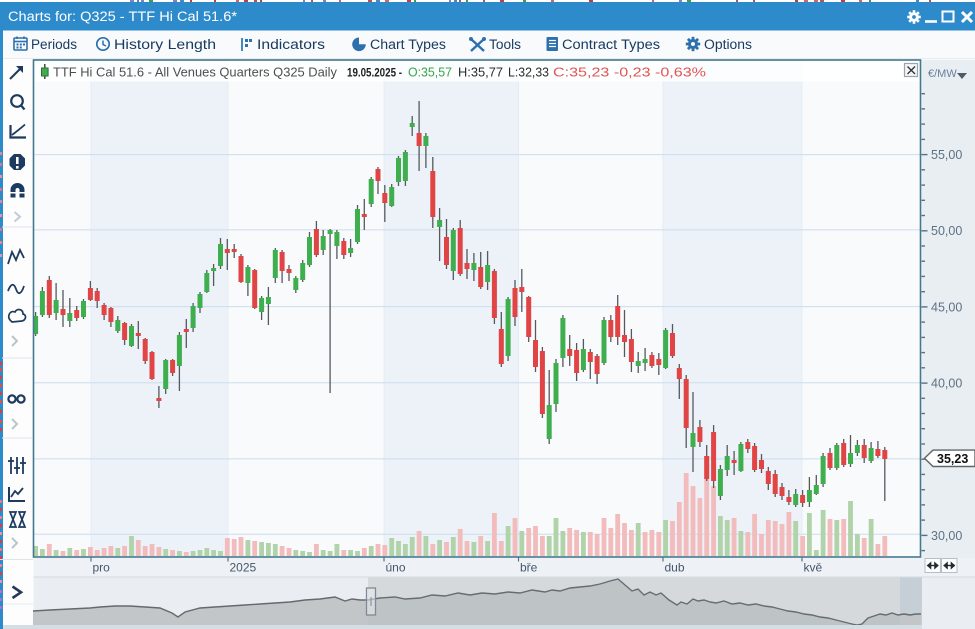  Describe the element at coordinates (946, 155) in the screenshot. I see `svg-text: 55,00` at that location.